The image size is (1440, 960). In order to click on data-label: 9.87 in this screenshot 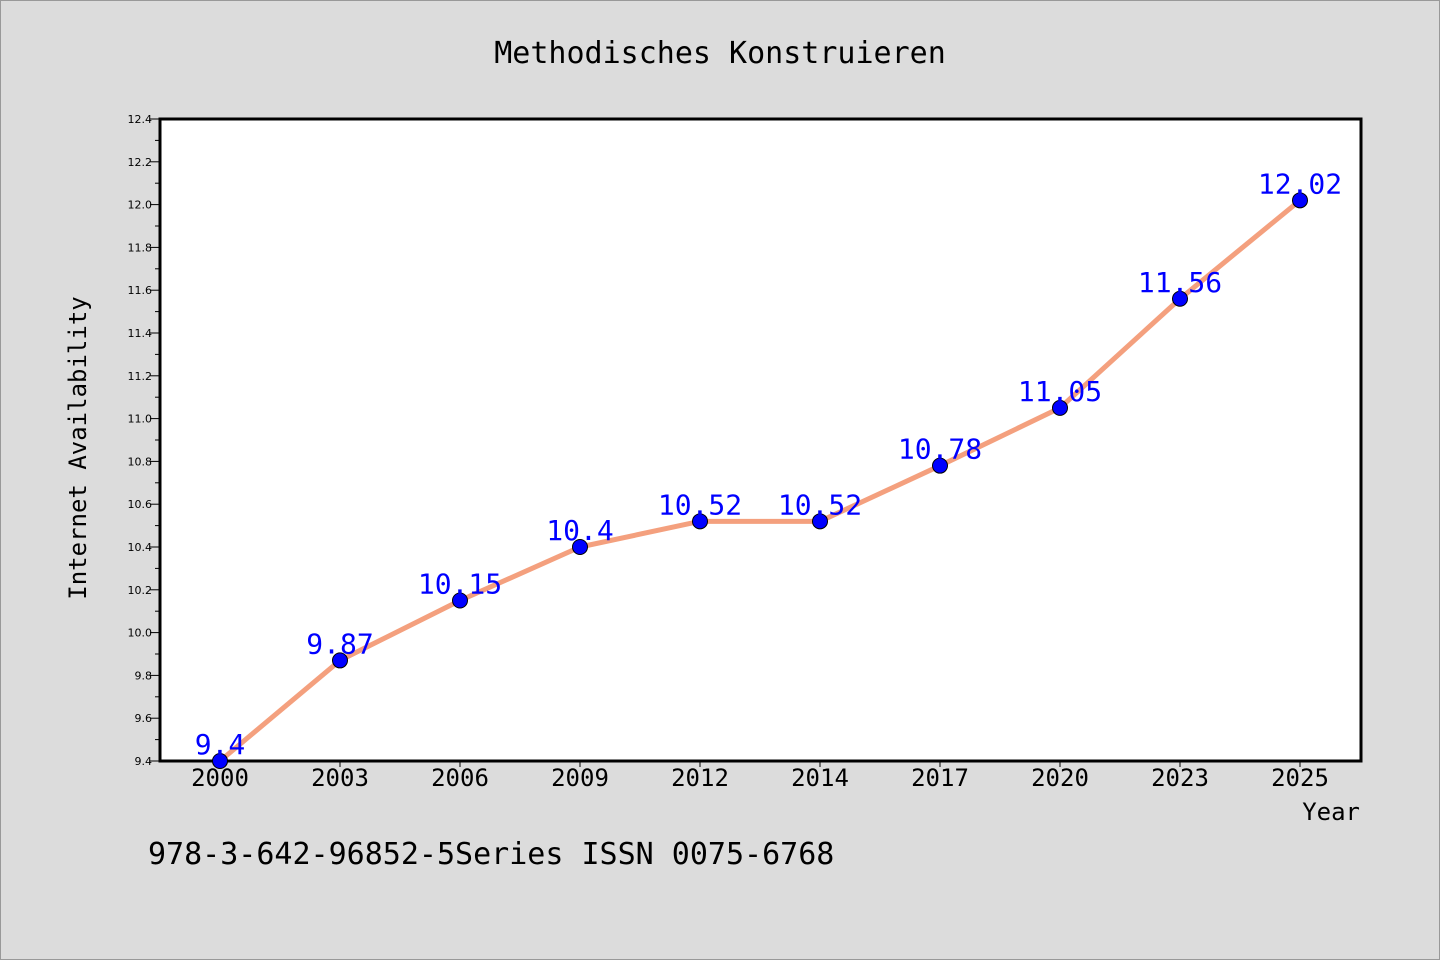, I will do `click(339, 643)`.